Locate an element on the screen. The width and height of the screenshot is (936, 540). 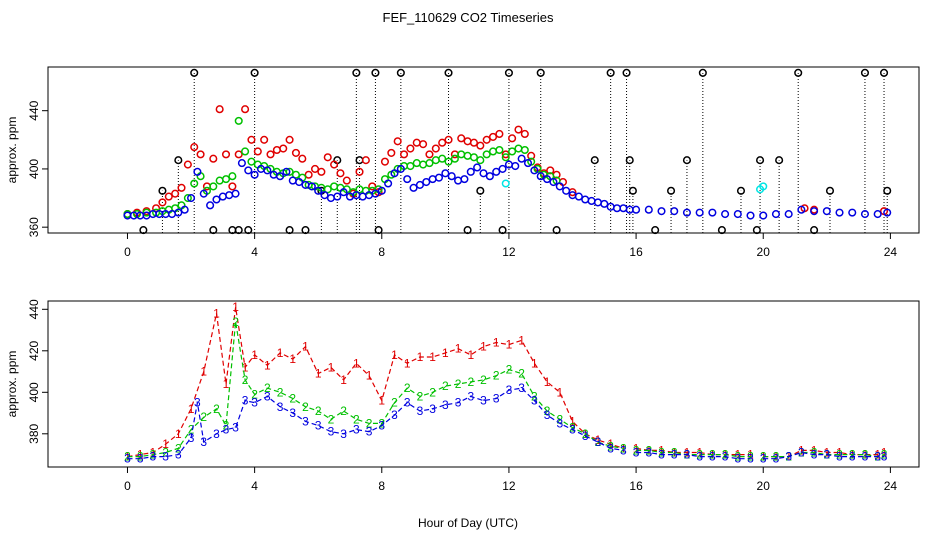
top-y-axis-label: approx. ppm is located at coordinates (12, 150).